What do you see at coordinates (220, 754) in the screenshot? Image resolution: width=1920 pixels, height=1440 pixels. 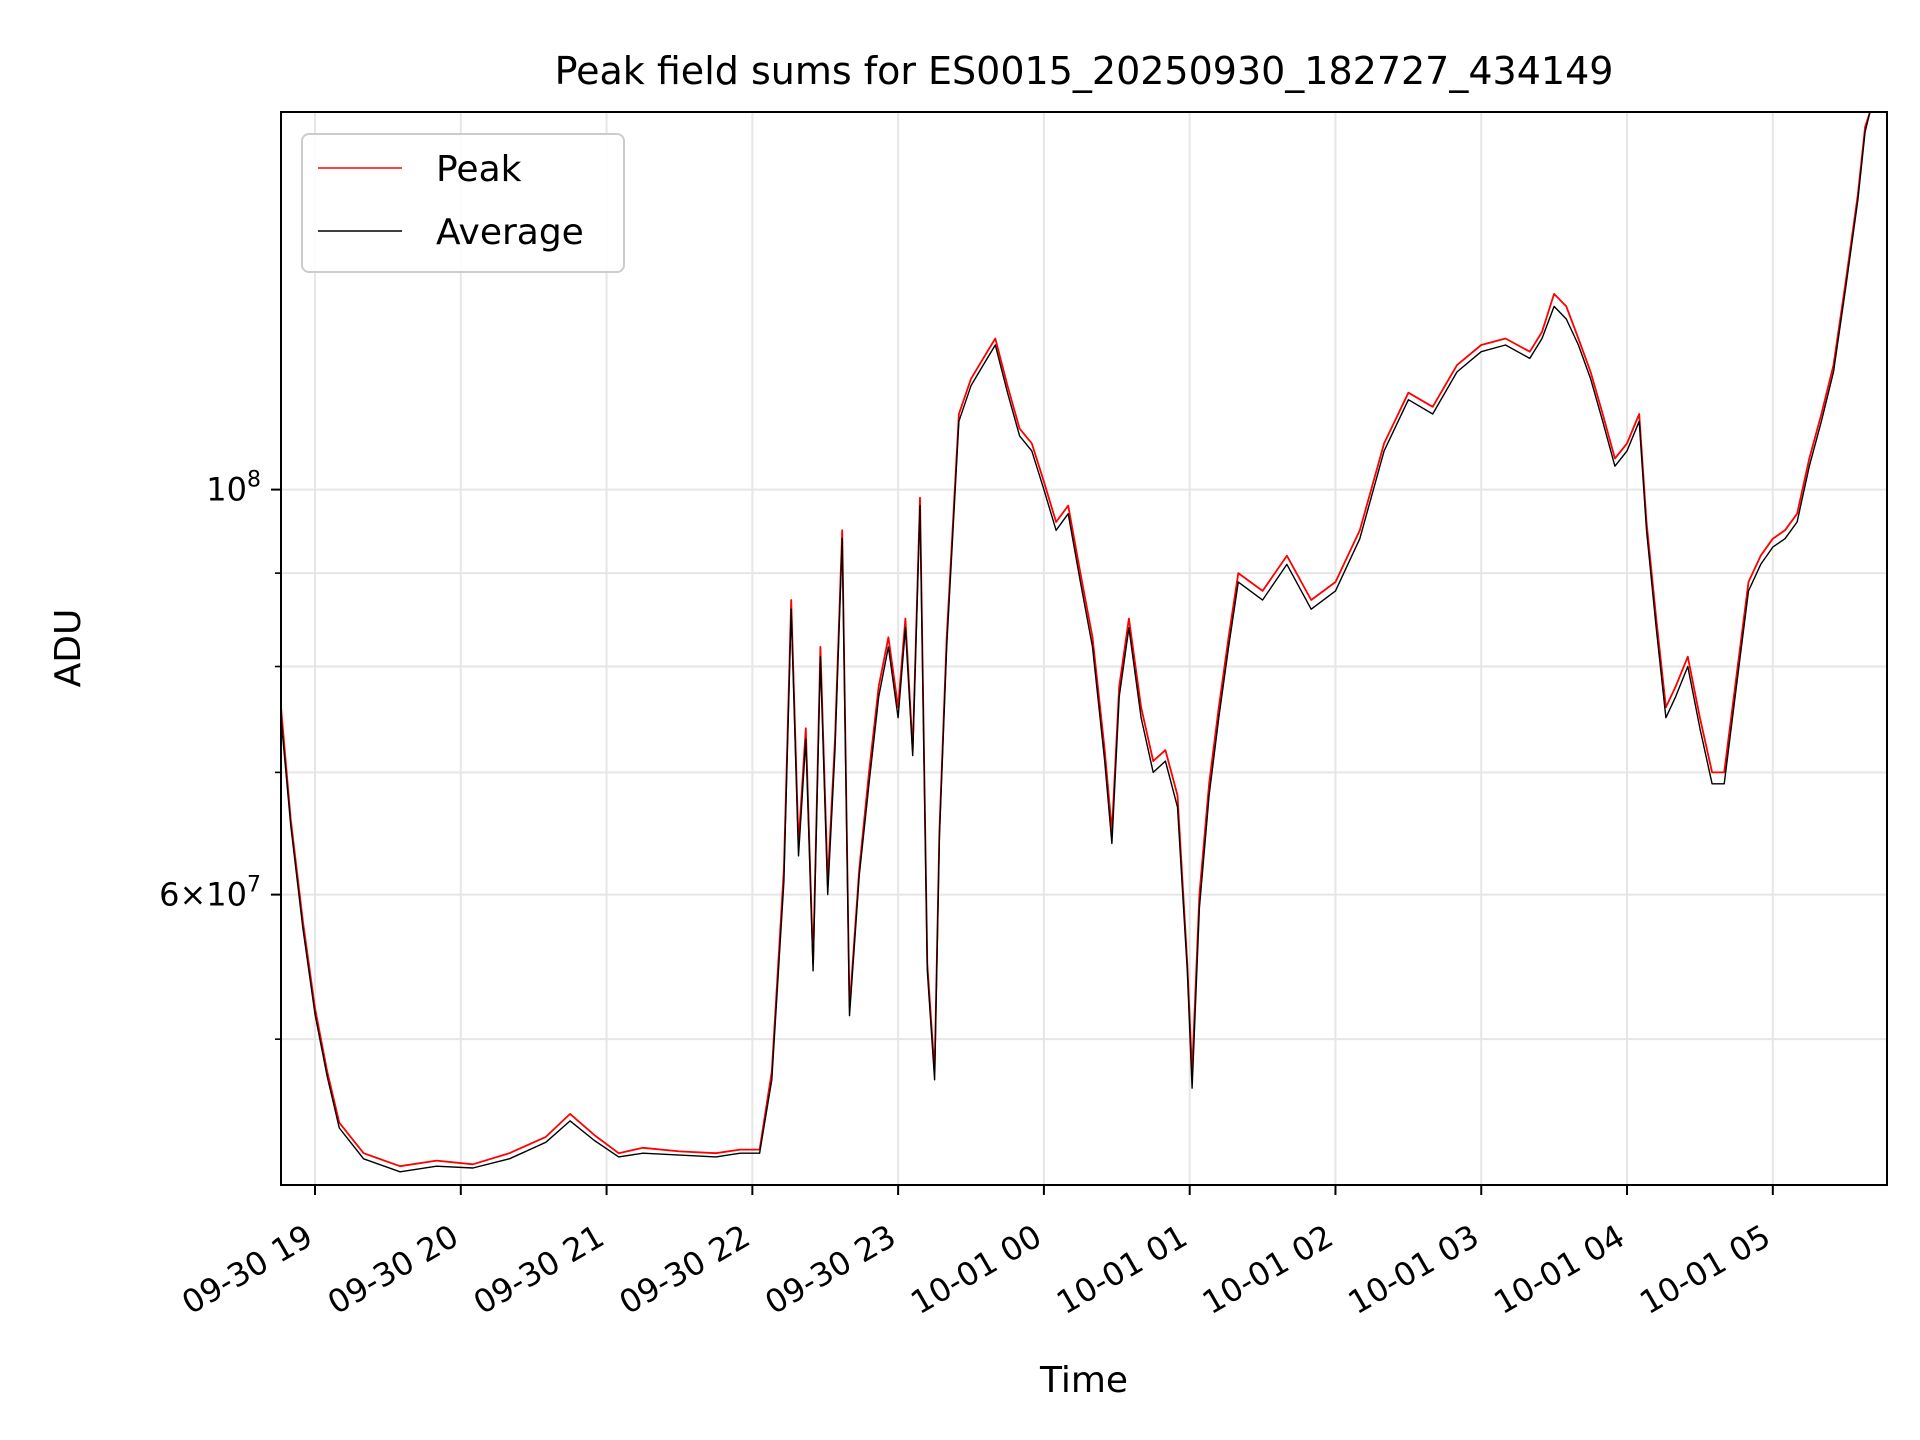 I see `y-axis: 108 6×107` at bounding box center [220, 754].